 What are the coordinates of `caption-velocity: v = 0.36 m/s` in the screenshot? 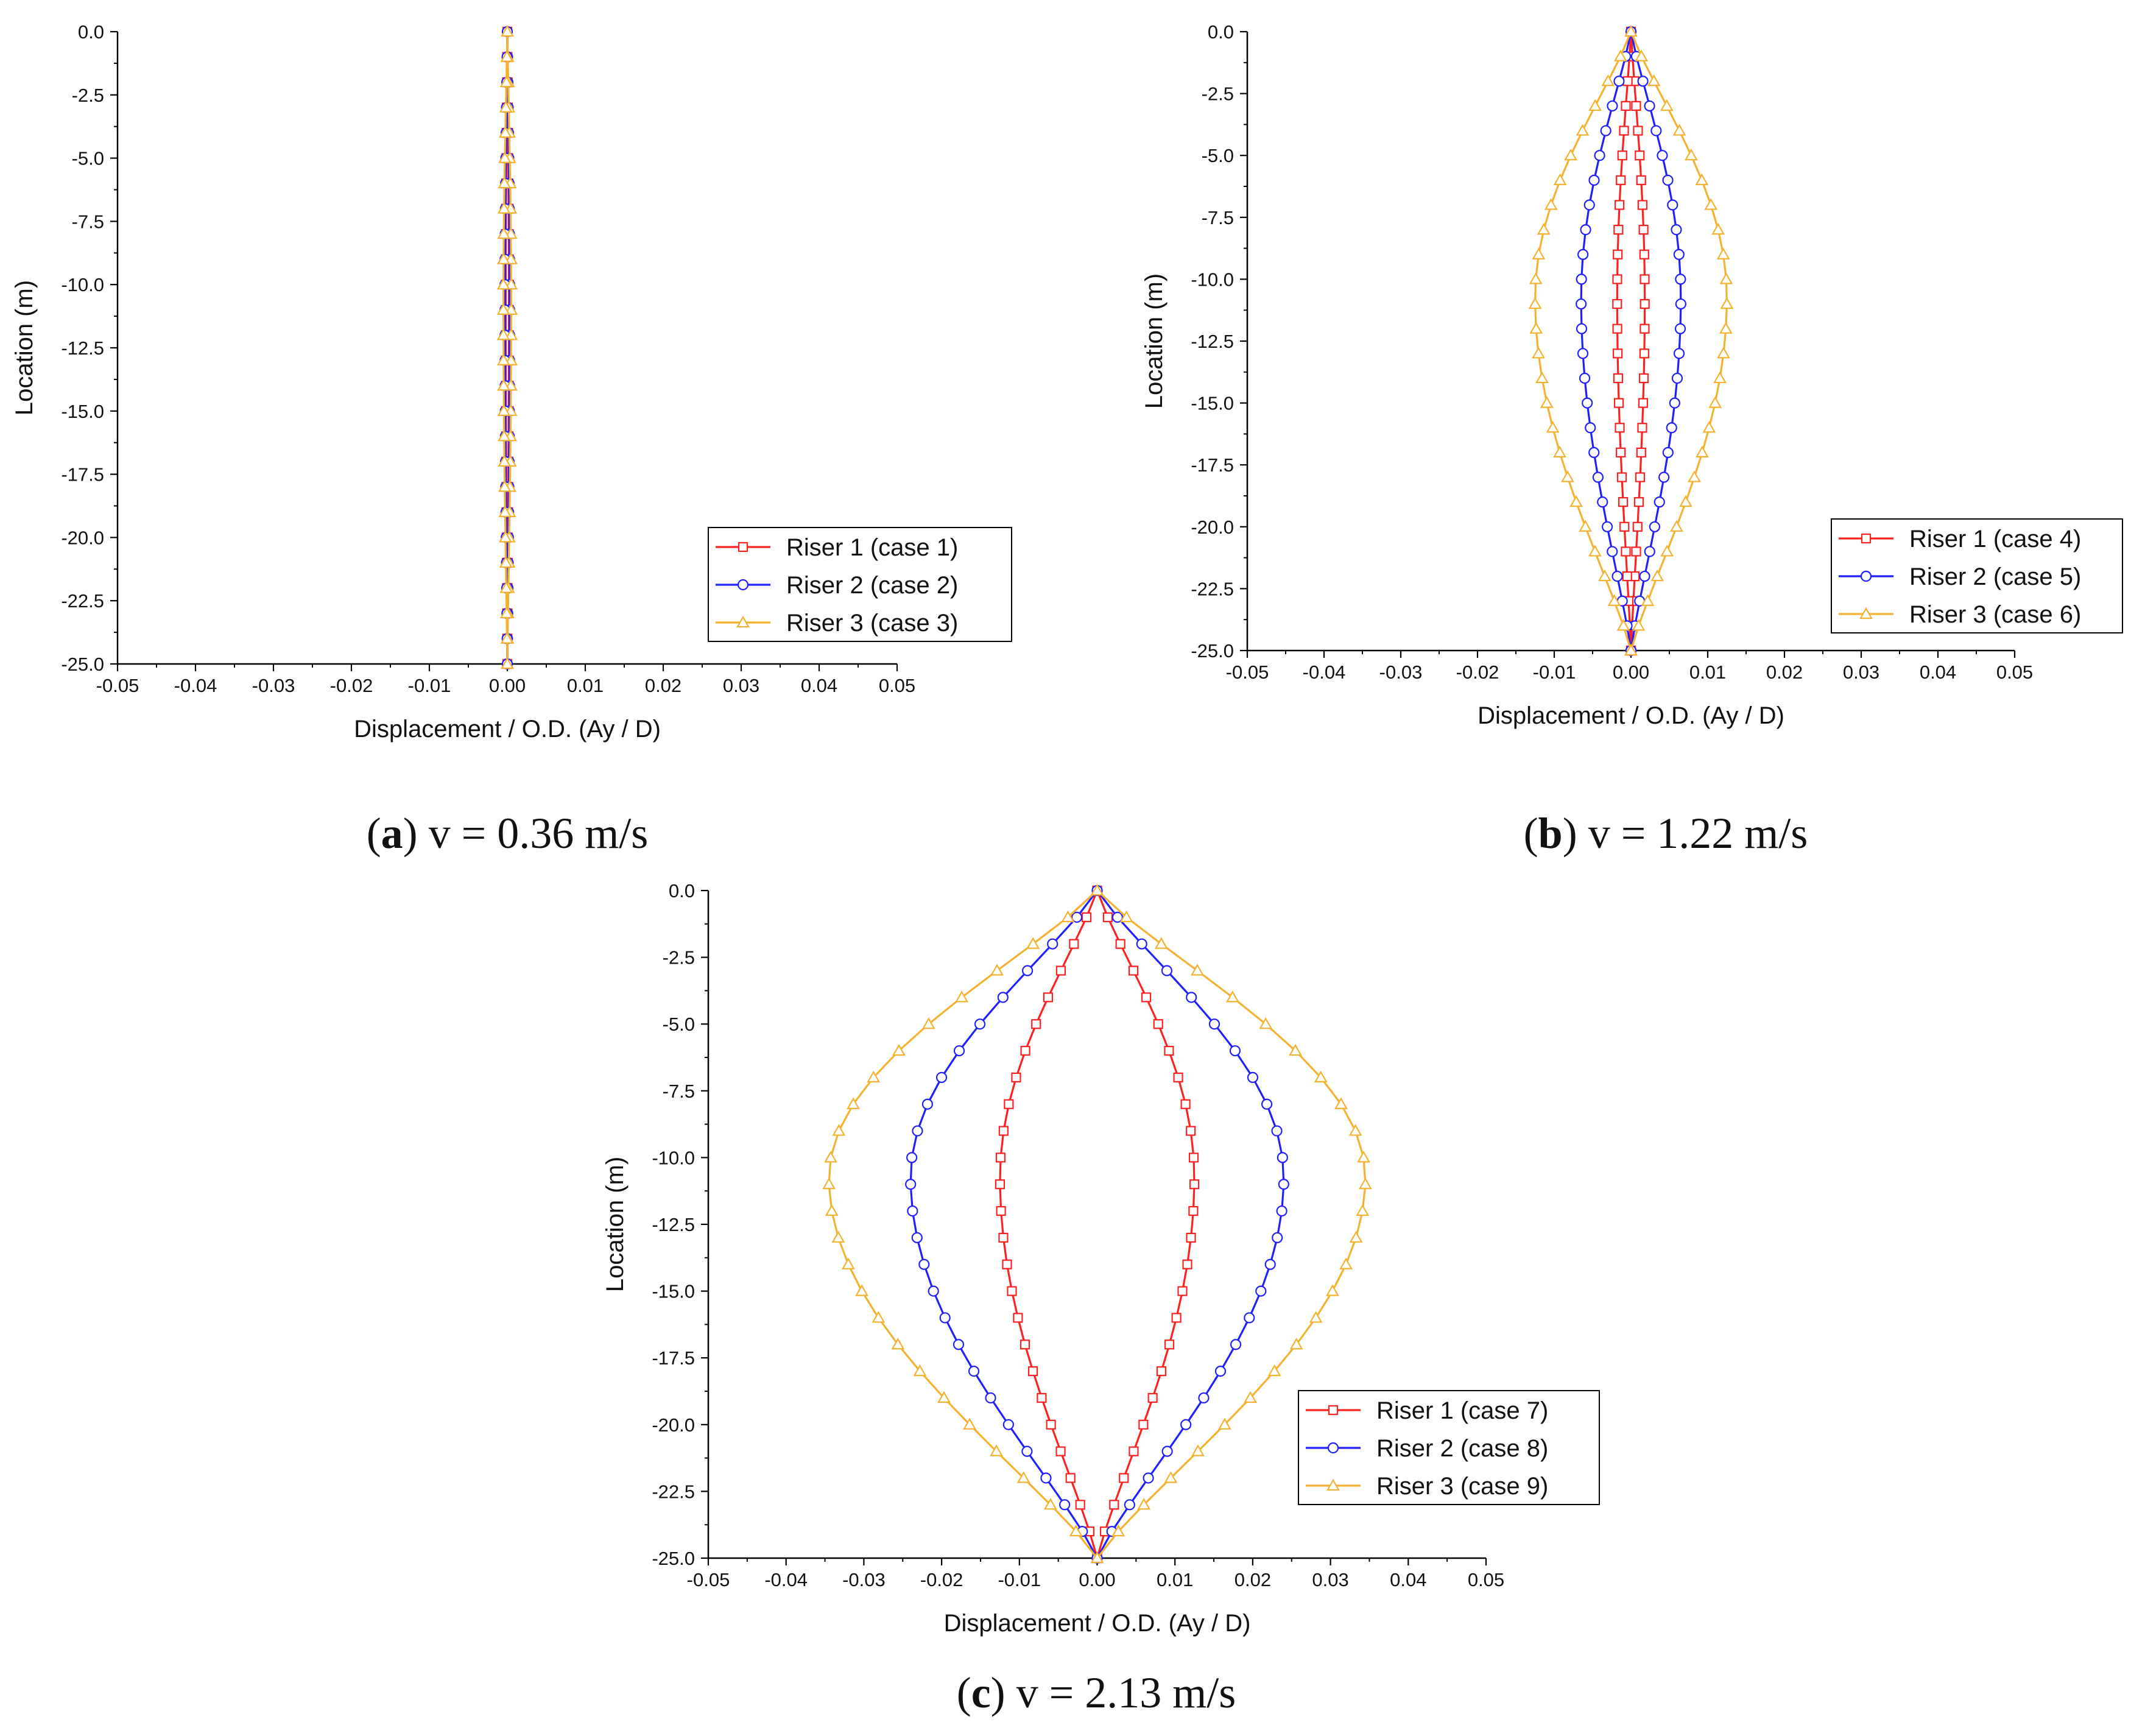 It's located at (539, 833).